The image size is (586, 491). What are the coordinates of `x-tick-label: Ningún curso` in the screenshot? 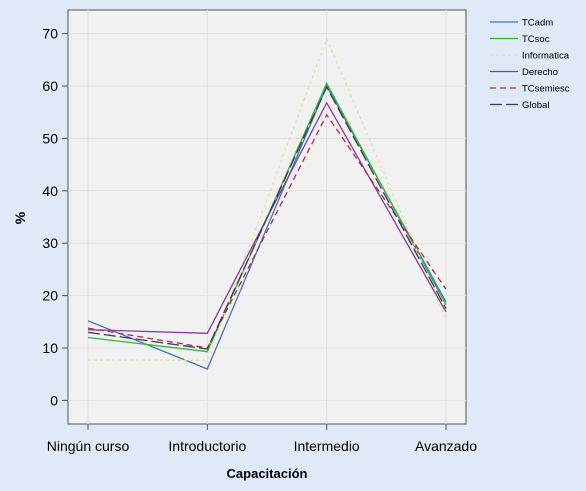 It's located at (88, 446).